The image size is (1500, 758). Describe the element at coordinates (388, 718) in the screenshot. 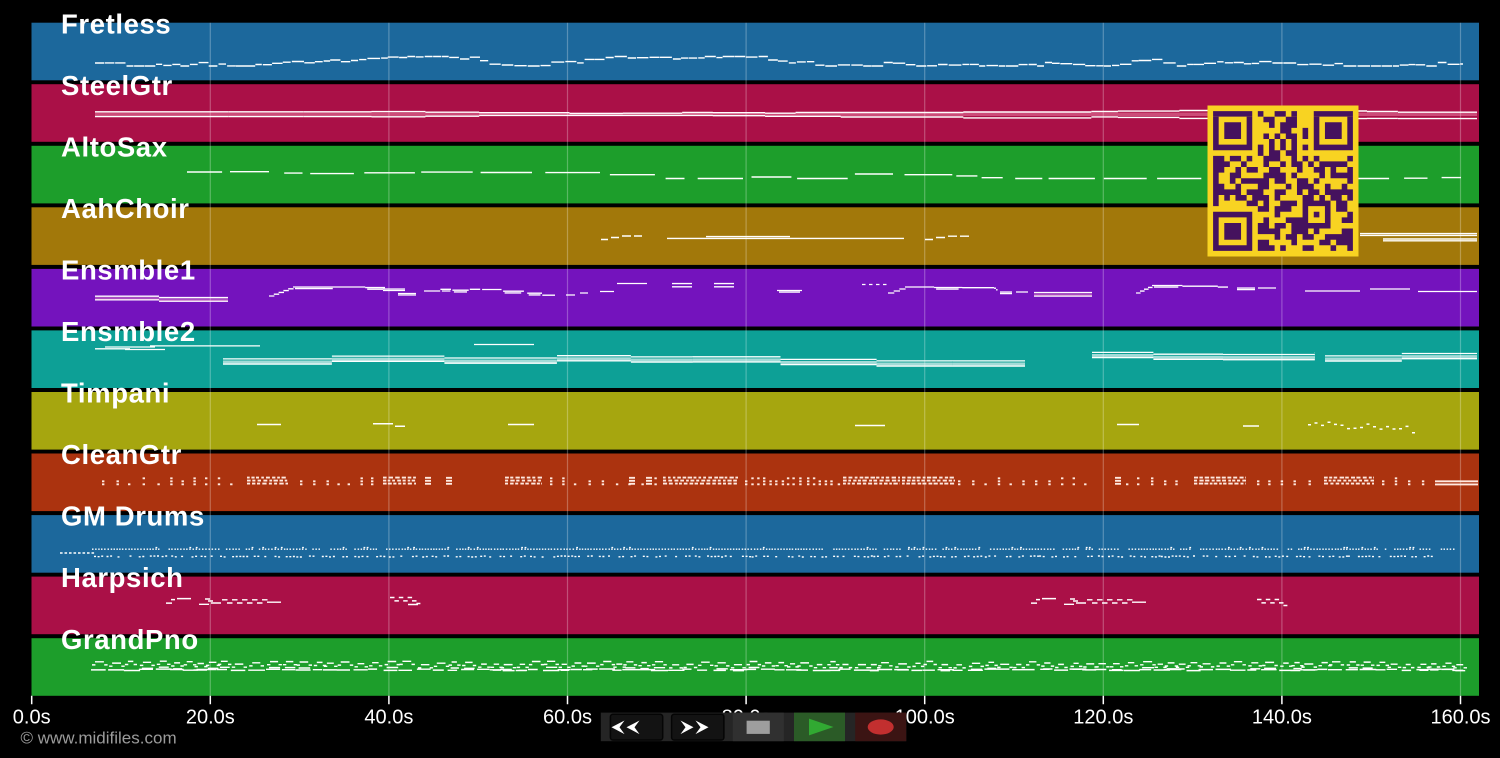

I see `svg-text: 40.0s` at that location.